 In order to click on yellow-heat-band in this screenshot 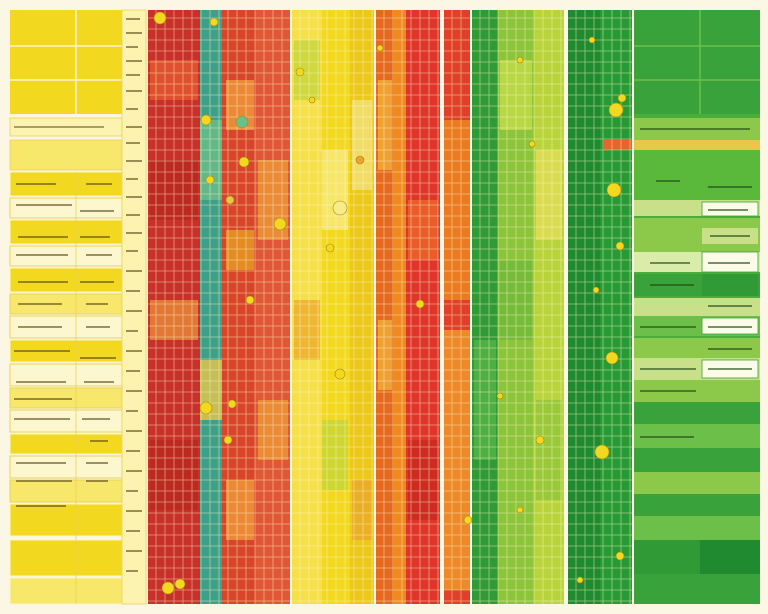, I will do `click(333, 307)`.